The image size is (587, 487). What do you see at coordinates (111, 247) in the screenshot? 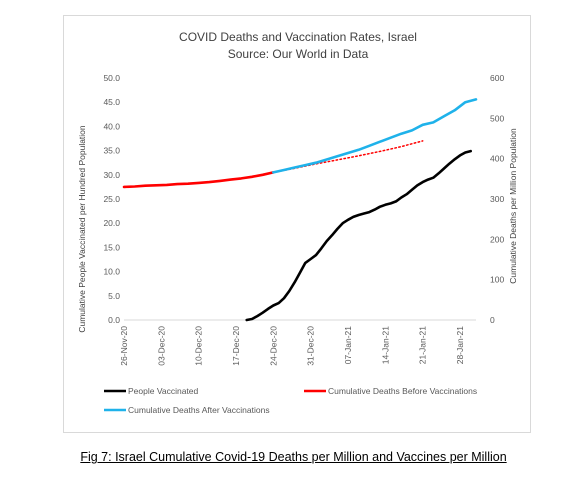
I see `y-tick-label: 15.0` at bounding box center [111, 247].